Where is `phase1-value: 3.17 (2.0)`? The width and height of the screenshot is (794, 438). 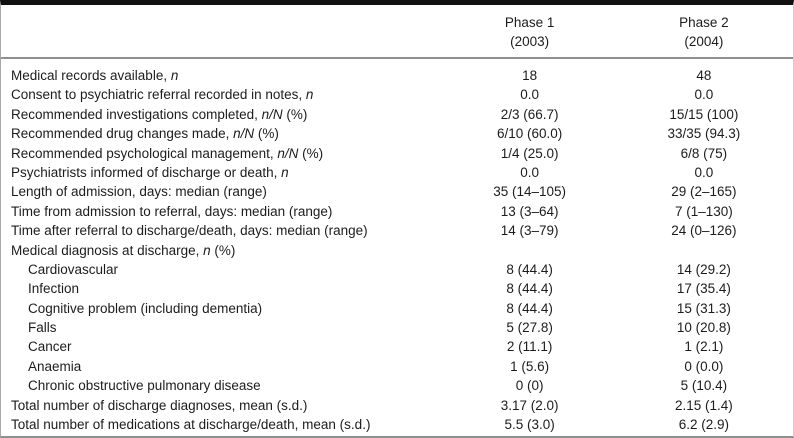 phase1-value: 3.17 (2.0) is located at coordinates (529, 405).